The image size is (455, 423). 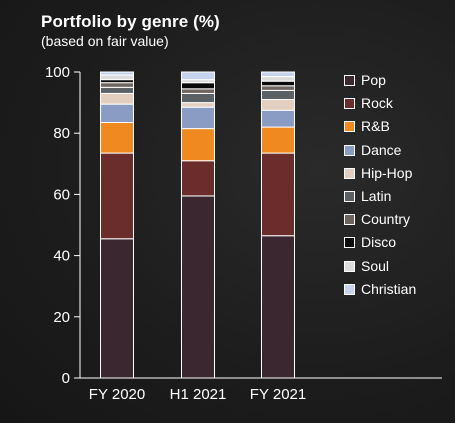 What do you see at coordinates (61, 256) in the screenshot?
I see `y-tick-label: 40` at bounding box center [61, 256].